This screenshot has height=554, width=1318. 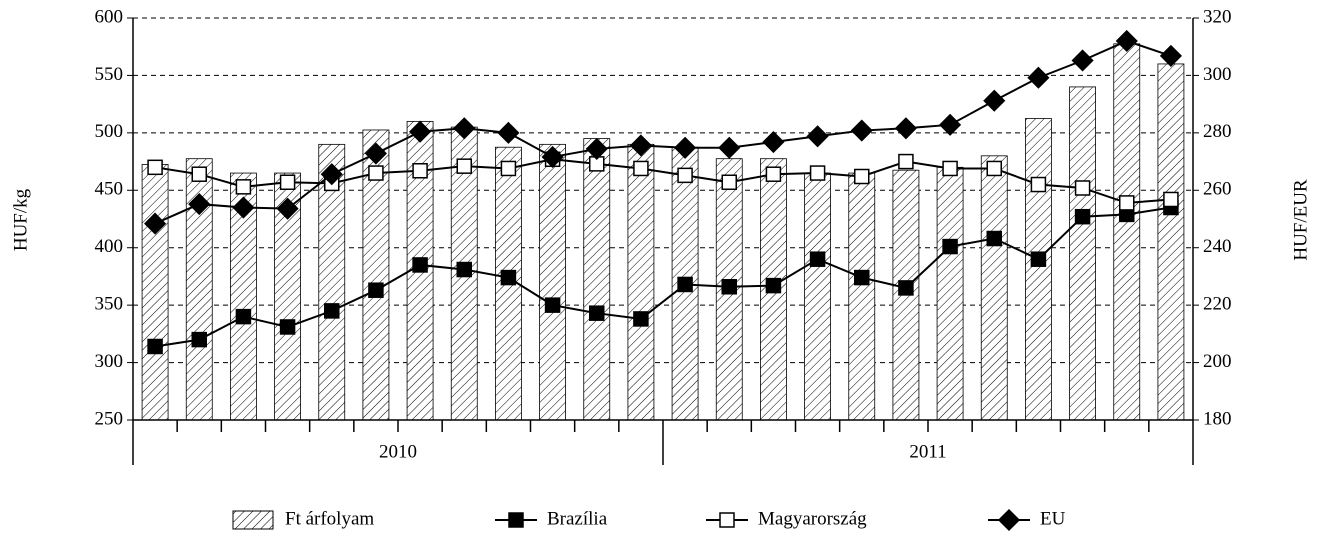 What do you see at coordinates (577, 518) in the screenshot?
I see `legend-label: Brazília` at bounding box center [577, 518].